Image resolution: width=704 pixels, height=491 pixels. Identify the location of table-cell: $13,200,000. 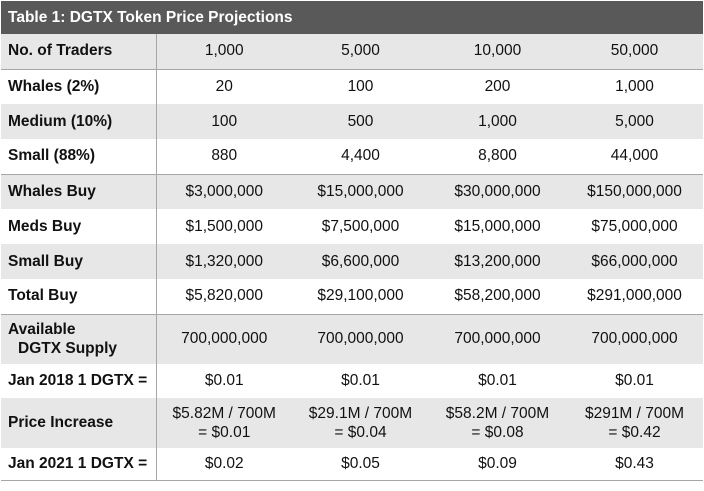
(497, 261).